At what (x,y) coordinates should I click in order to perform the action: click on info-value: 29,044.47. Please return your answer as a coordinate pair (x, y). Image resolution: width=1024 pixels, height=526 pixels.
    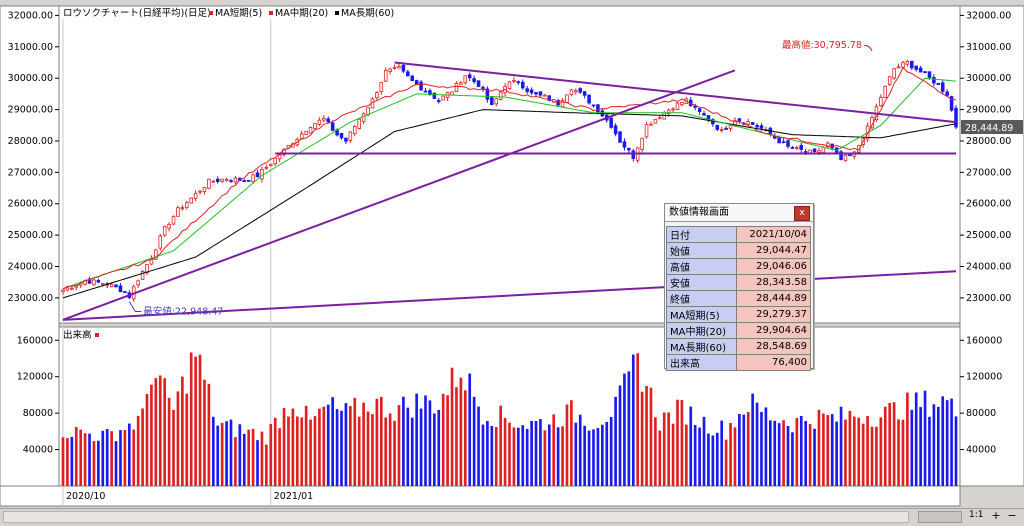
    Looking at the image, I should click on (773, 250).